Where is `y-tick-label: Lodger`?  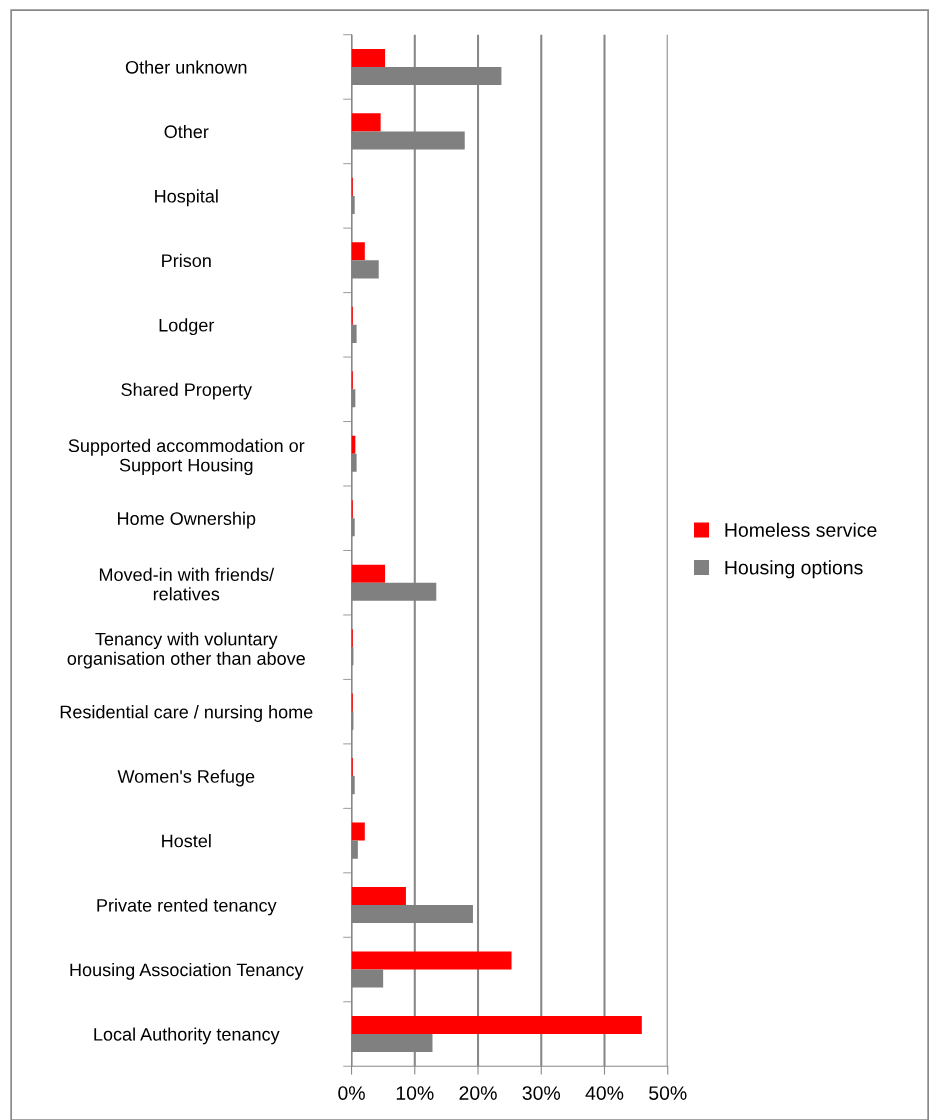 y-tick-label: Lodger is located at coordinates (187, 327).